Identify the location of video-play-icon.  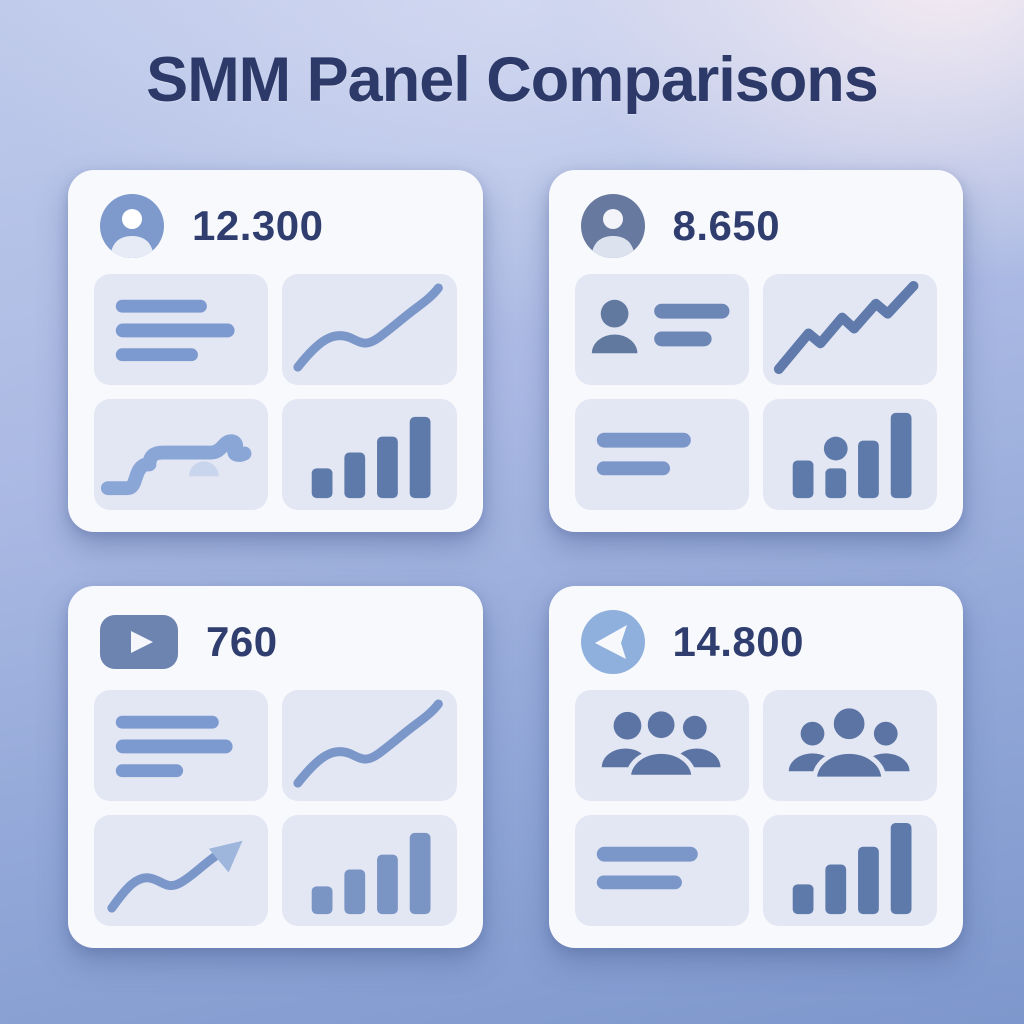
(139, 642).